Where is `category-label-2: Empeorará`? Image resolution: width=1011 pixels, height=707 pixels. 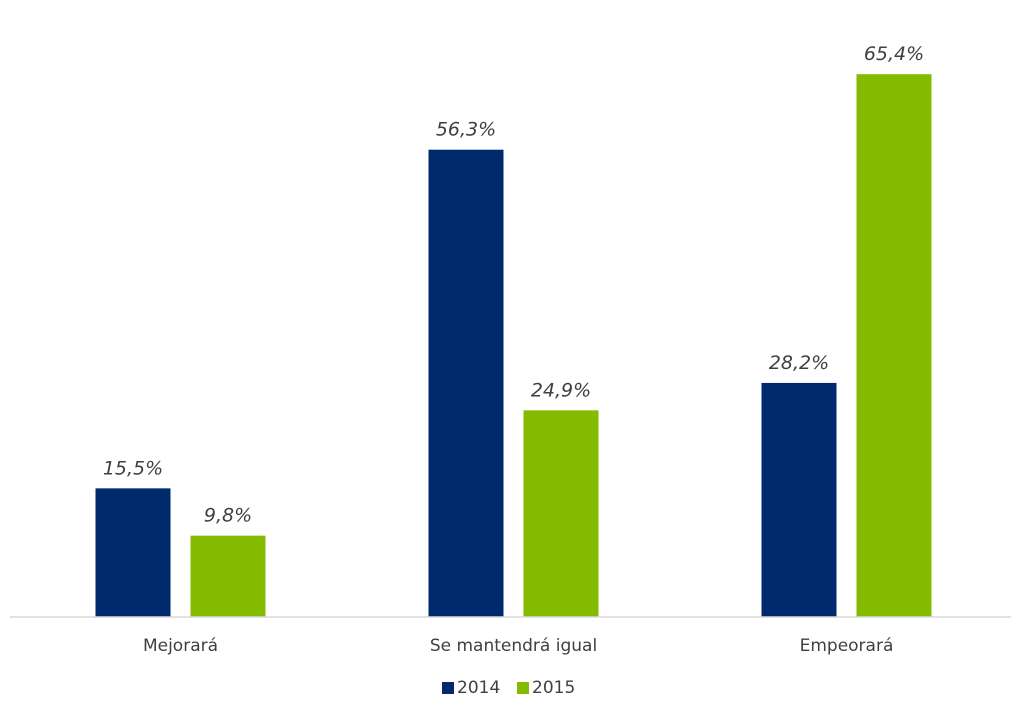 category-label-2: Empeorará is located at coordinates (847, 646).